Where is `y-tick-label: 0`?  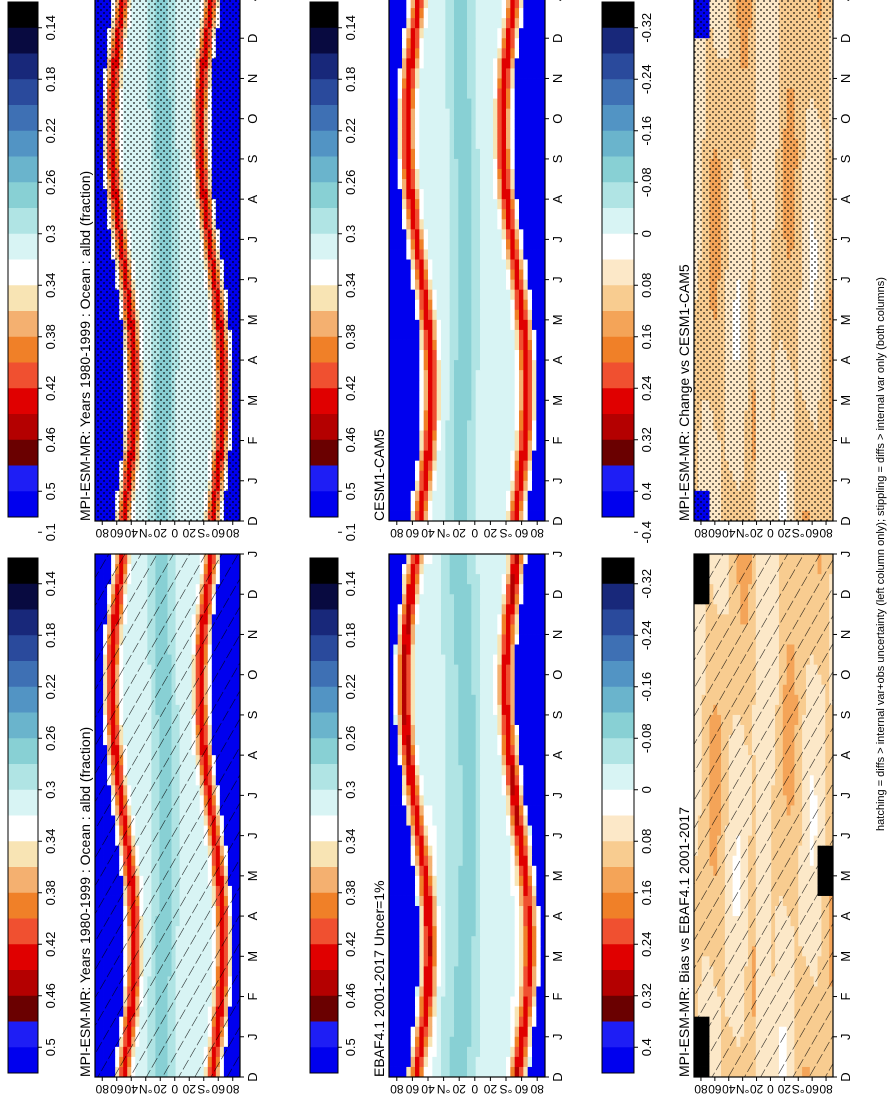 y-tick-label: 0 is located at coordinates (174, 533).